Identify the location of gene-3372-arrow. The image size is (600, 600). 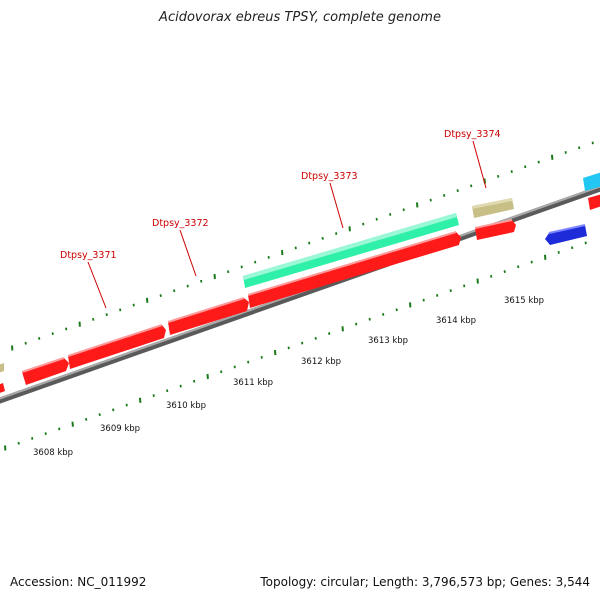
(208, 316).